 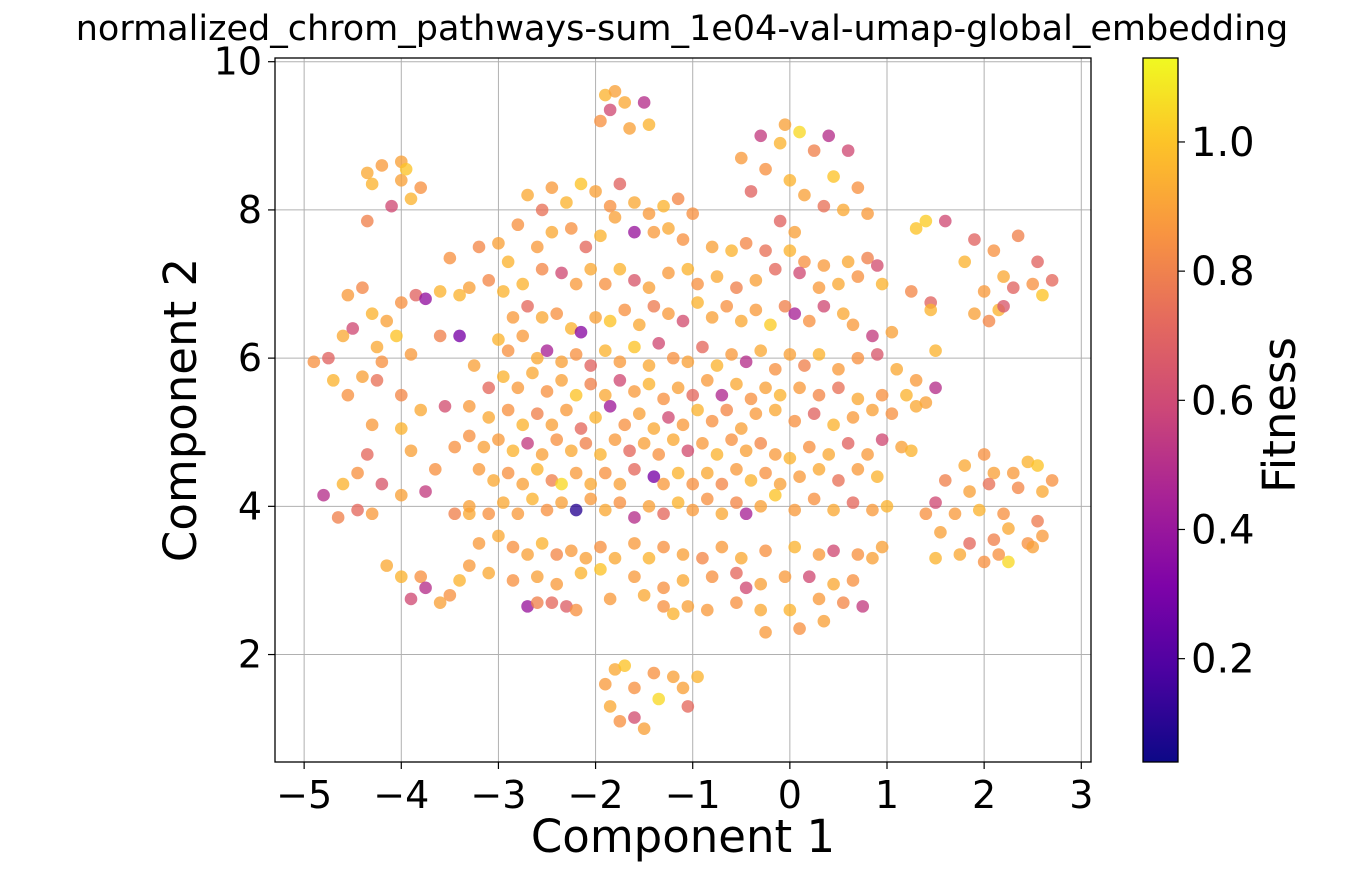 I want to click on colorbar-tick-label: 0.6, so click(x=1223, y=401).